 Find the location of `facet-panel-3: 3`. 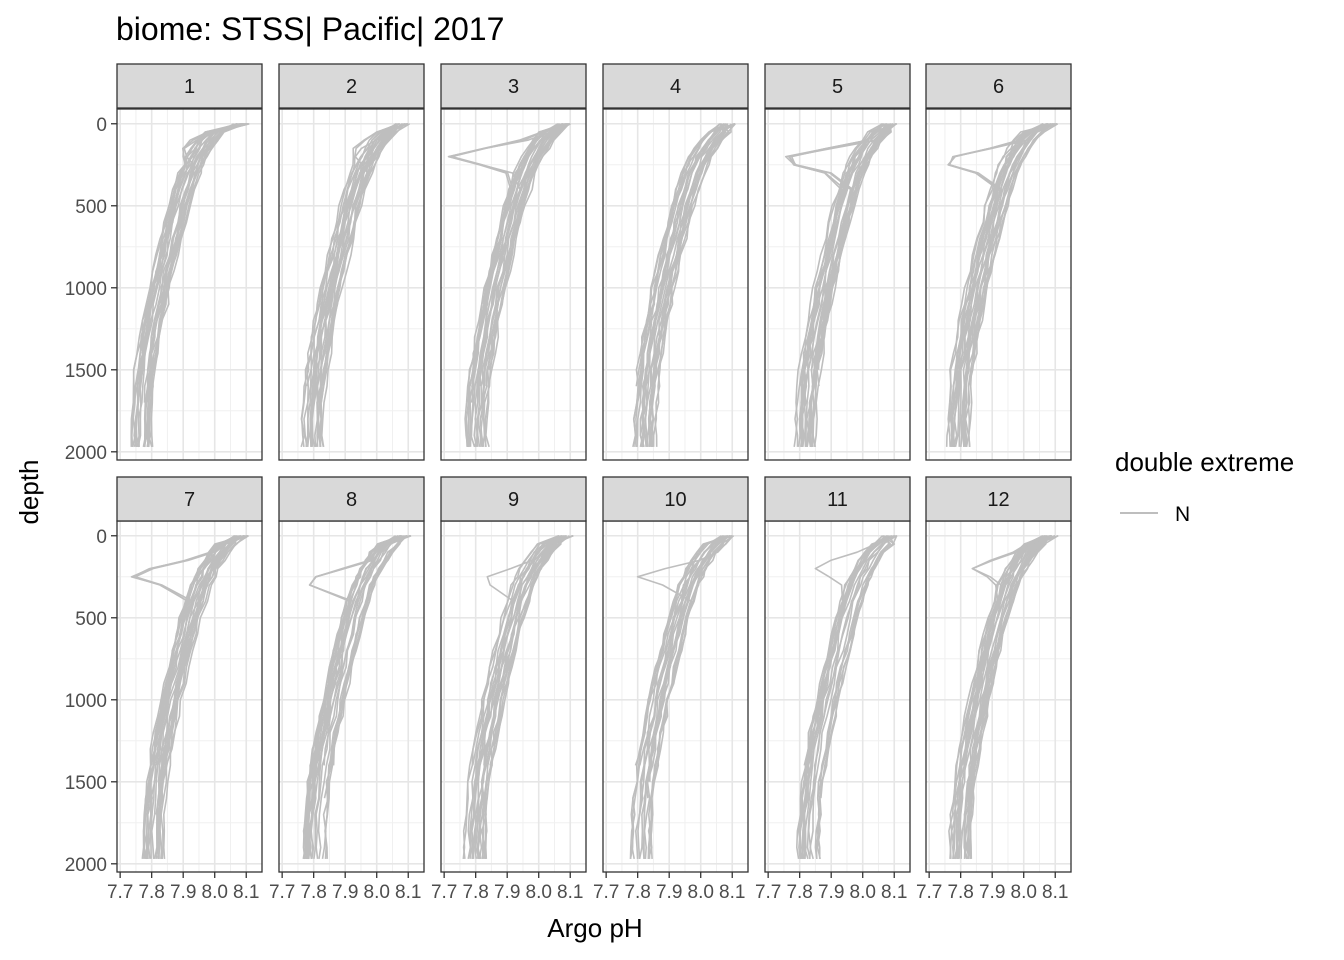

facet-panel-3: 3 is located at coordinates (513, 262).